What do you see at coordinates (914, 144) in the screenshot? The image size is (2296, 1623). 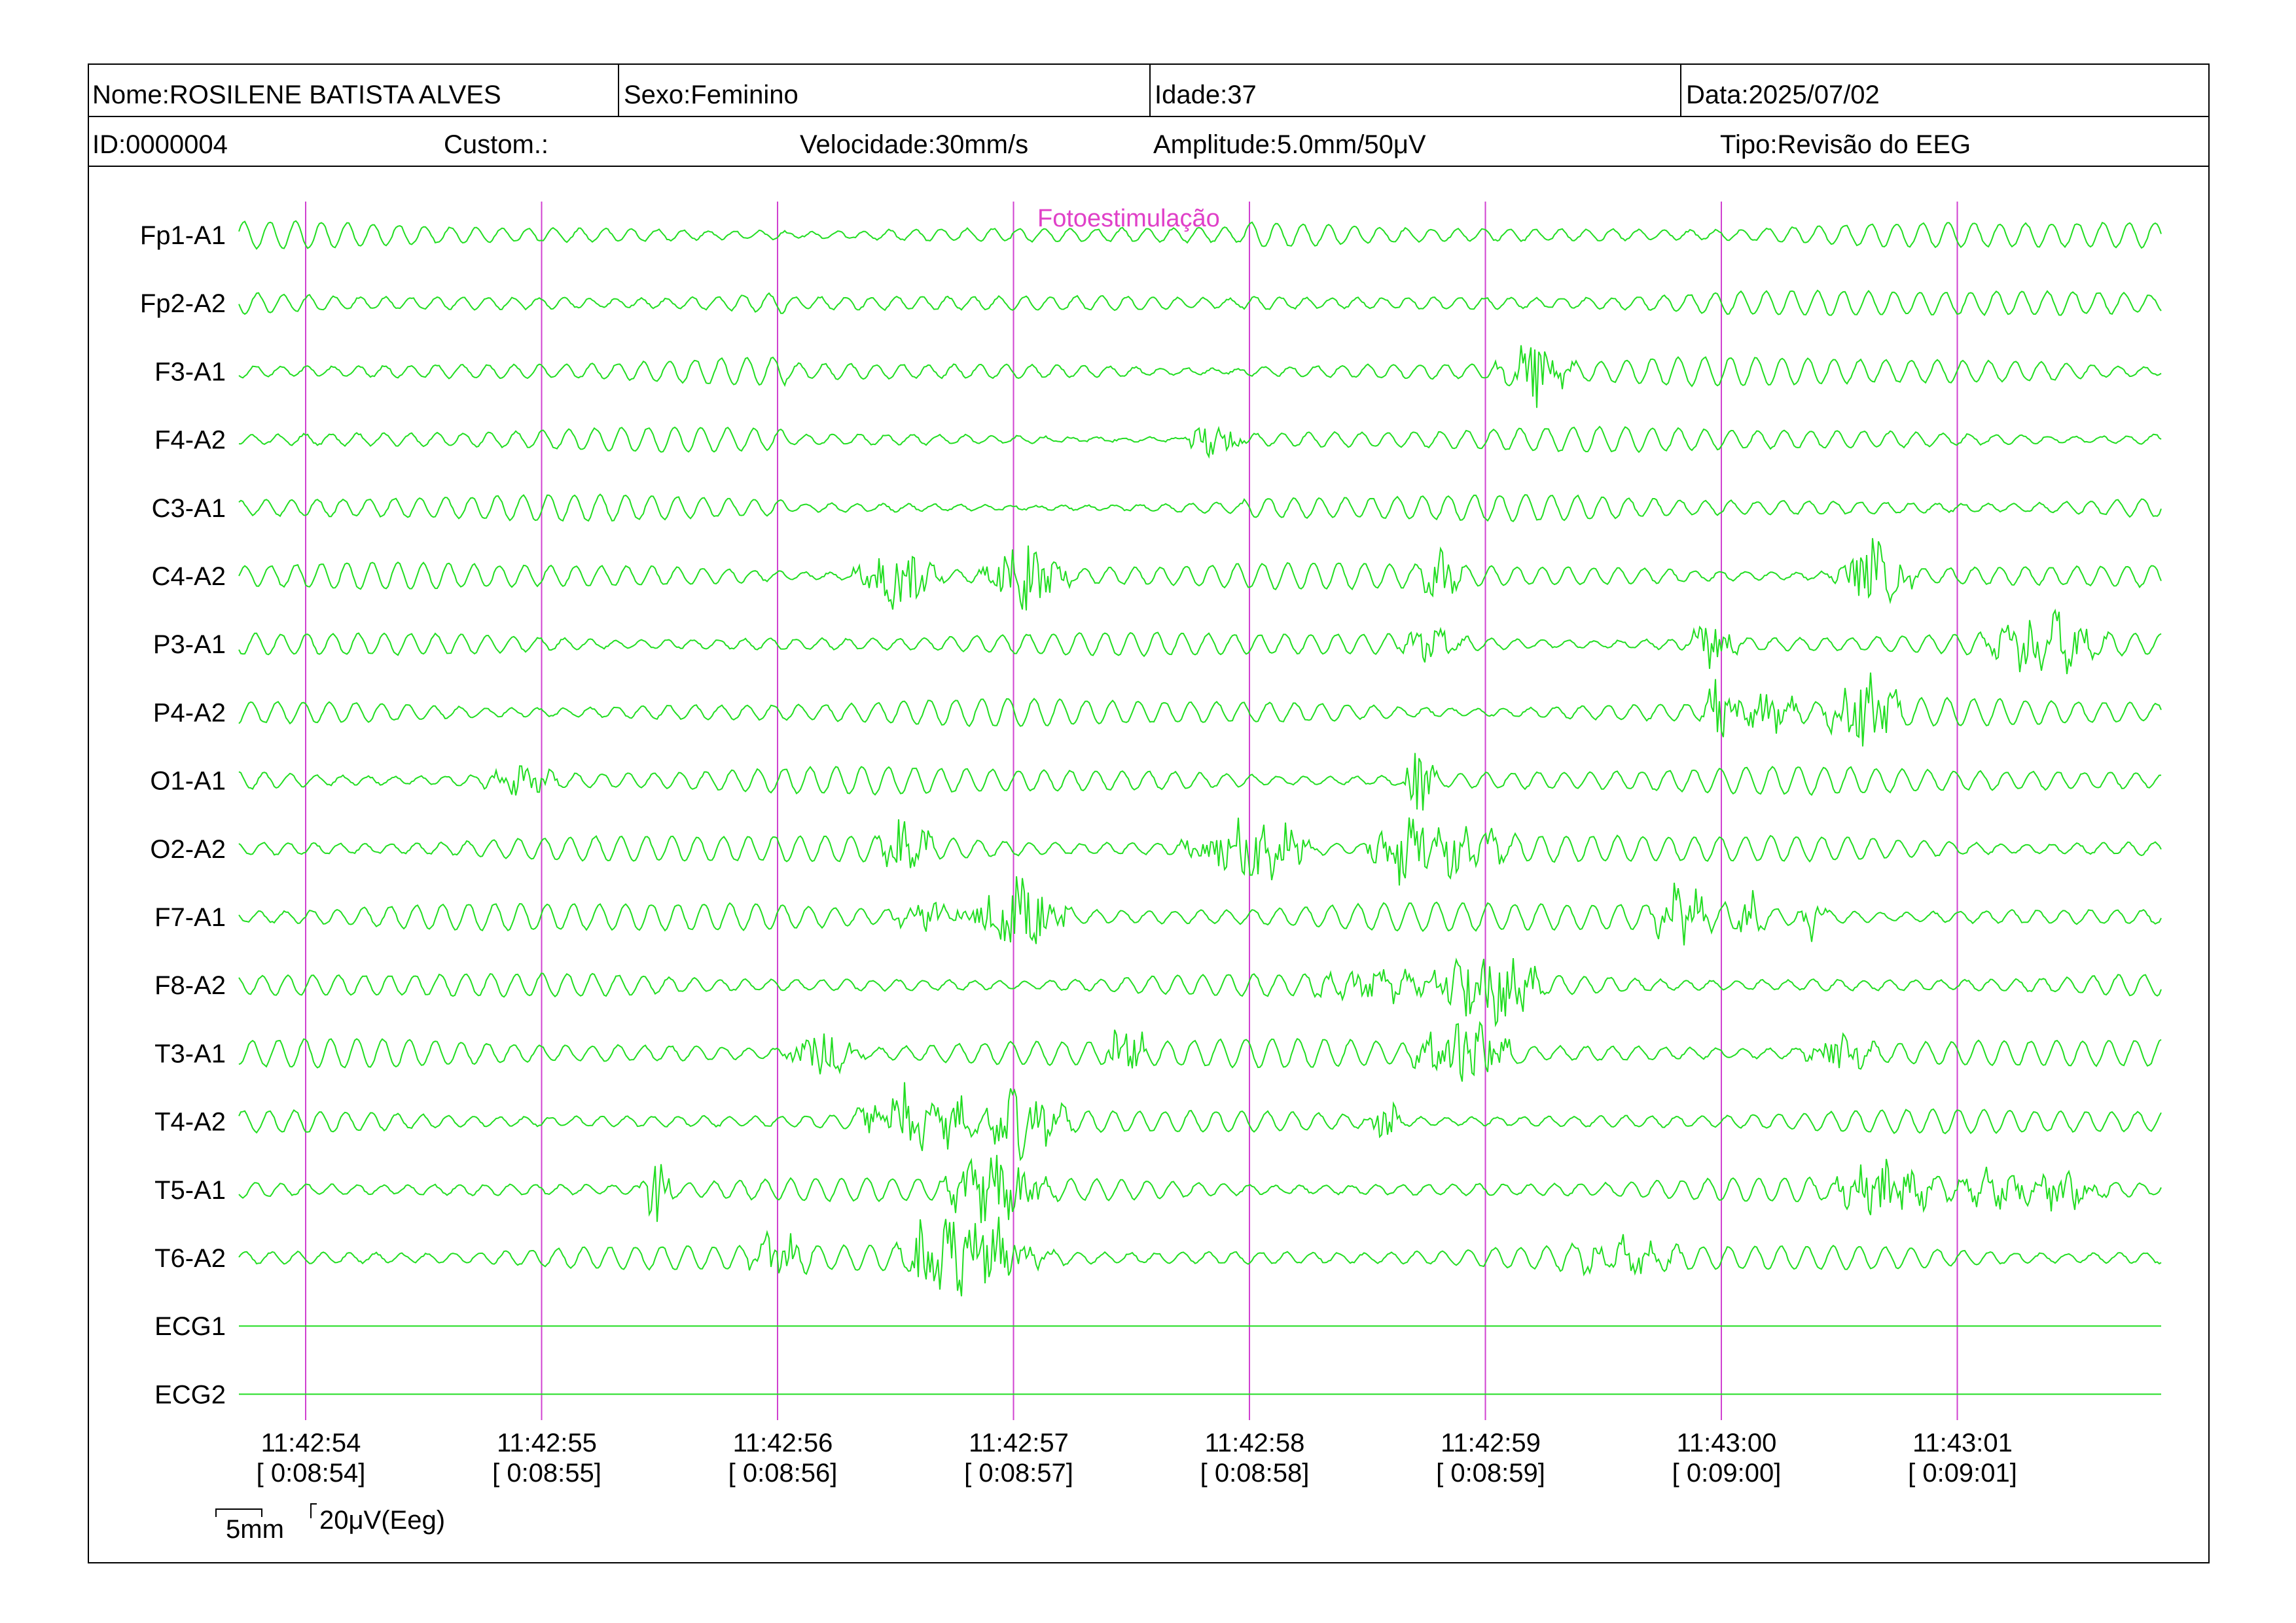 I see `speed-setting: Velocidade:30mm/s` at bounding box center [914, 144].